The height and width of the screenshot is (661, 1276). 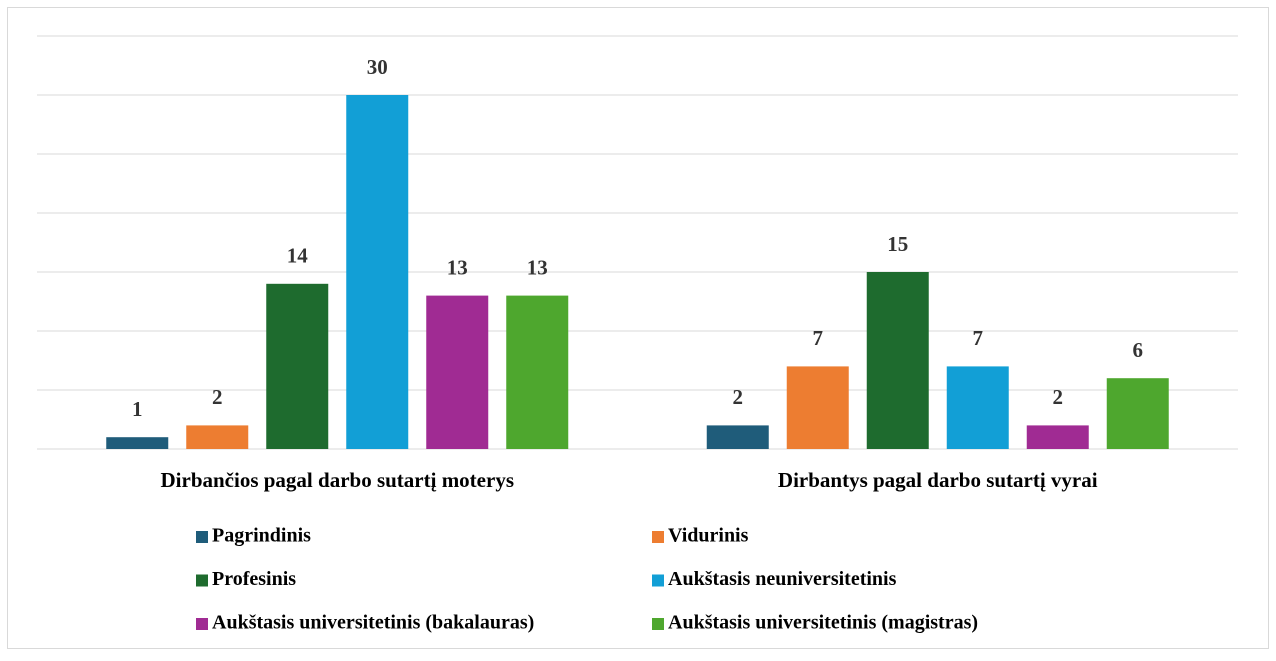 I want to click on legend-label: Pagrindinis, so click(x=261, y=536).